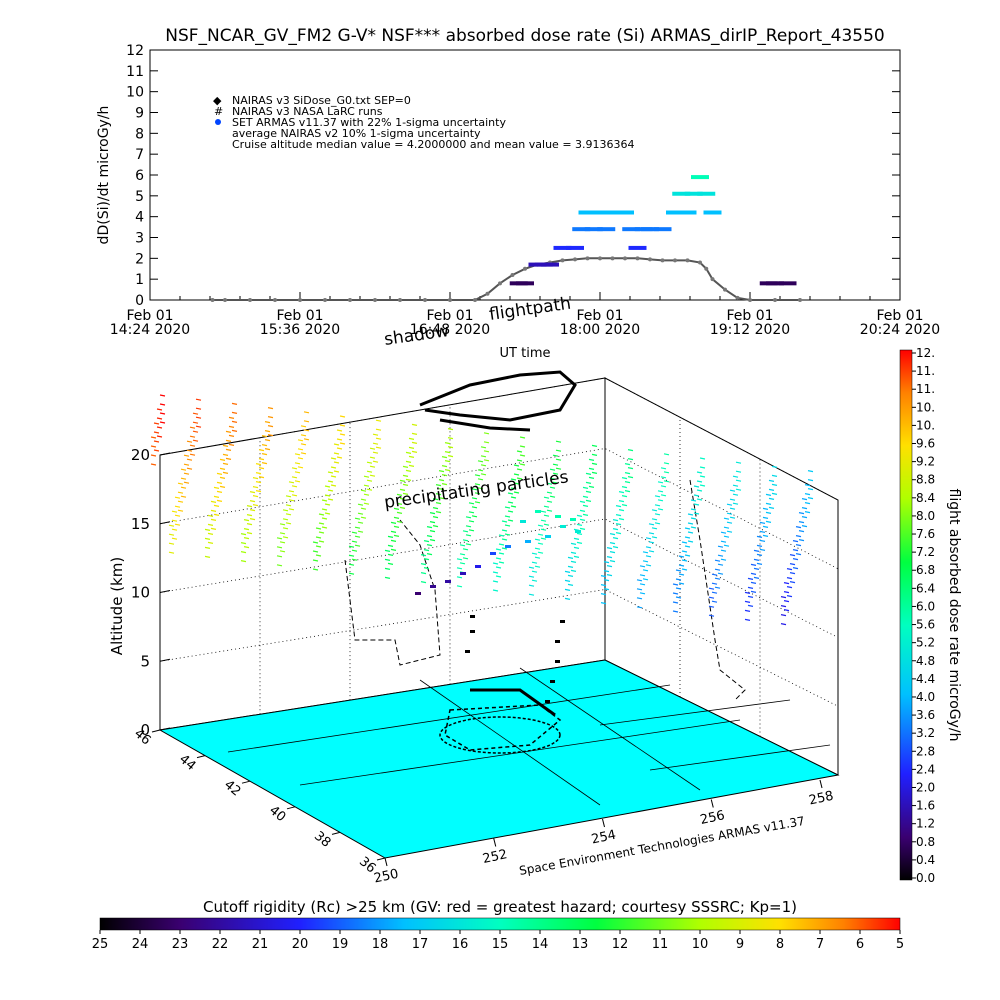 This screenshot has width=1000, height=1000. What do you see at coordinates (925, 679) in the screenshot?
I see `dose-colorbar-tick-label: 4.4` at bounding box center [925, 679].